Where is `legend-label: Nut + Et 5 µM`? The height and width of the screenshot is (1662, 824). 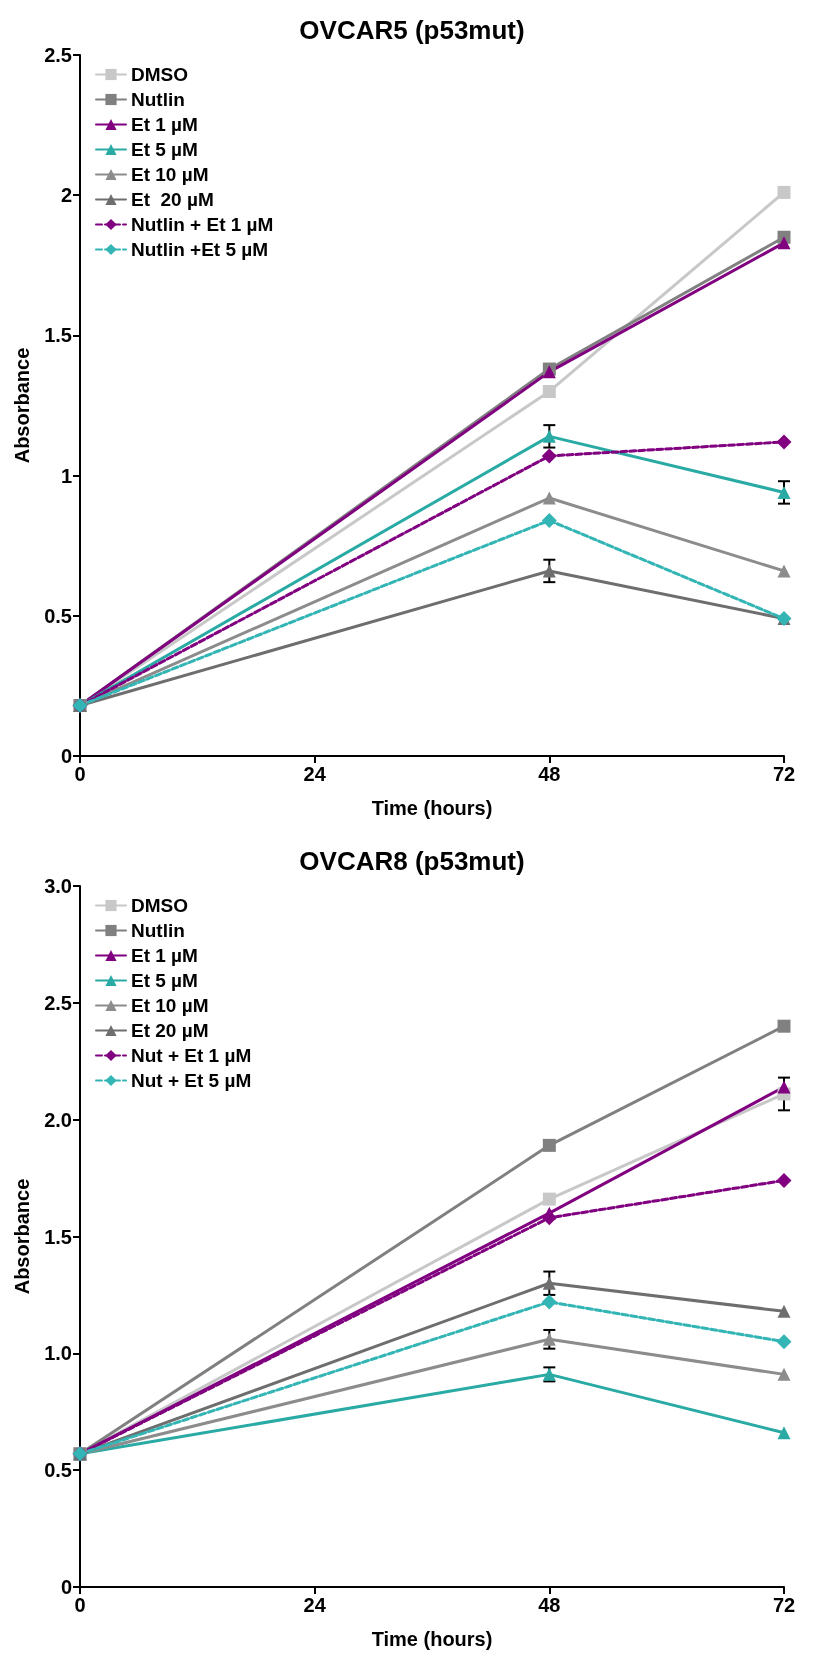 legend-label: Nut + Et 5 µM is located at coordinates (191, 1080).